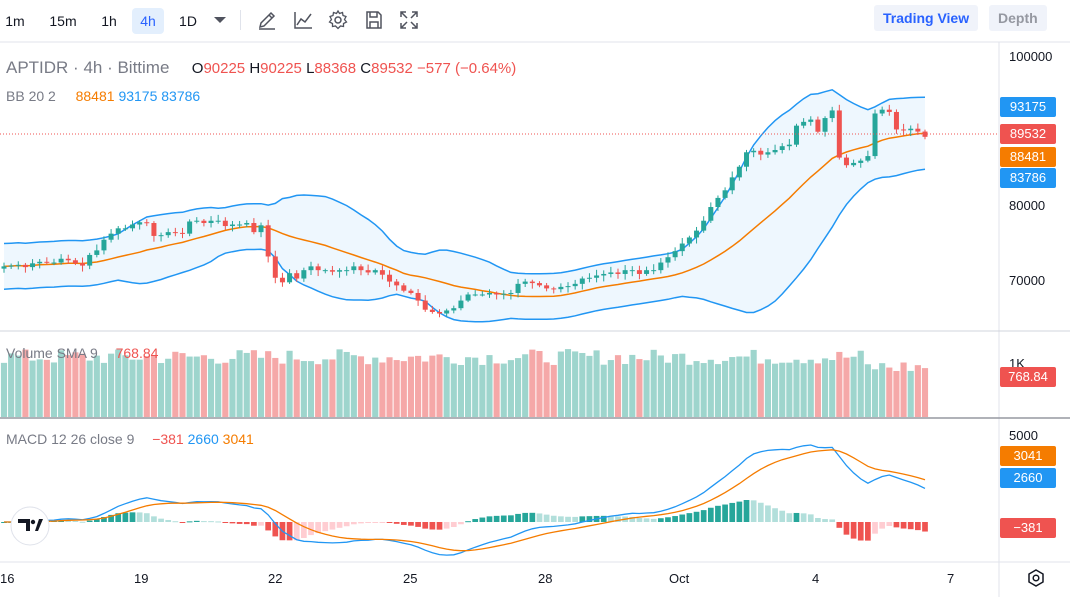 This screenshot has width=1070, height=597. What do you see at coordinates (374, 20) in the screenshot?
I see `save-icon` at bounding box center [374, 20].